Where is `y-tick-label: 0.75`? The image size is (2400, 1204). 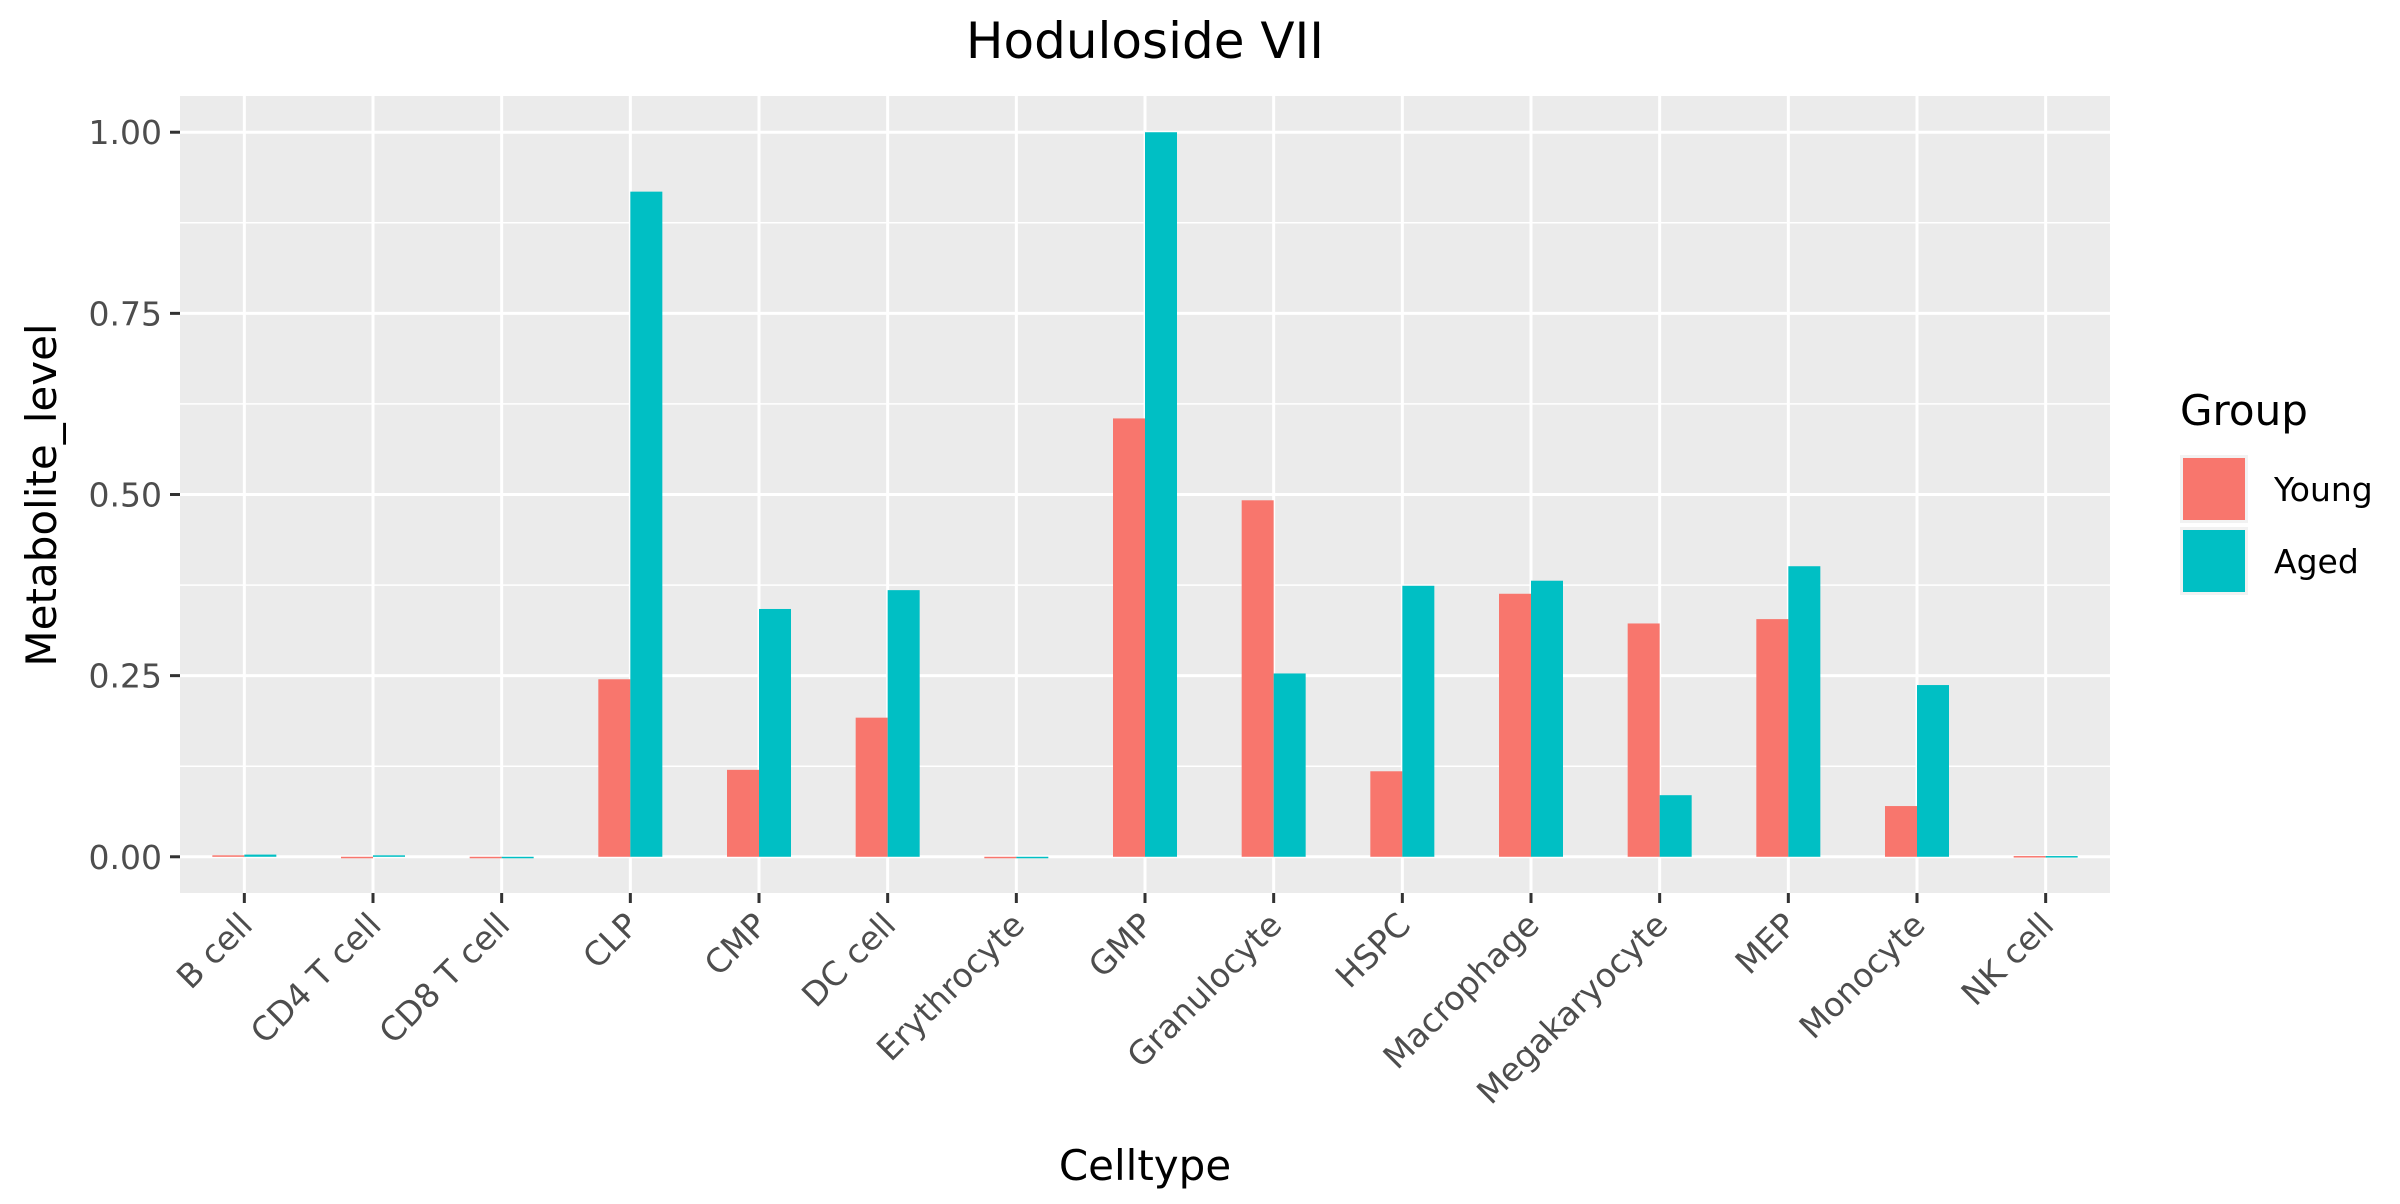 y-tick-label: 0.75 is located at coordinates (125, 313).